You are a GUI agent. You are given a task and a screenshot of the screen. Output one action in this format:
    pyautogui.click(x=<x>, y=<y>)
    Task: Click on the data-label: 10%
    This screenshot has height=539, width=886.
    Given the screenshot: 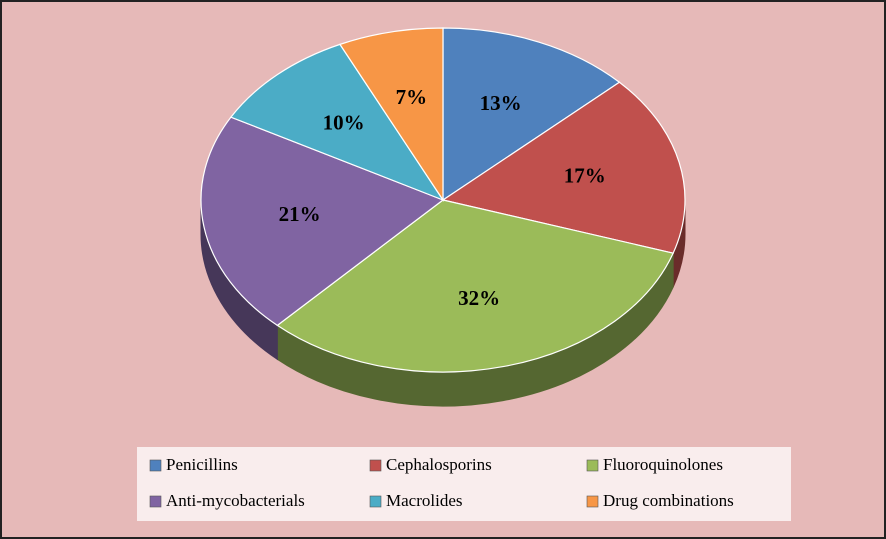 What is the action you would take?
    pyautogui.click(x=344, y=123)
    